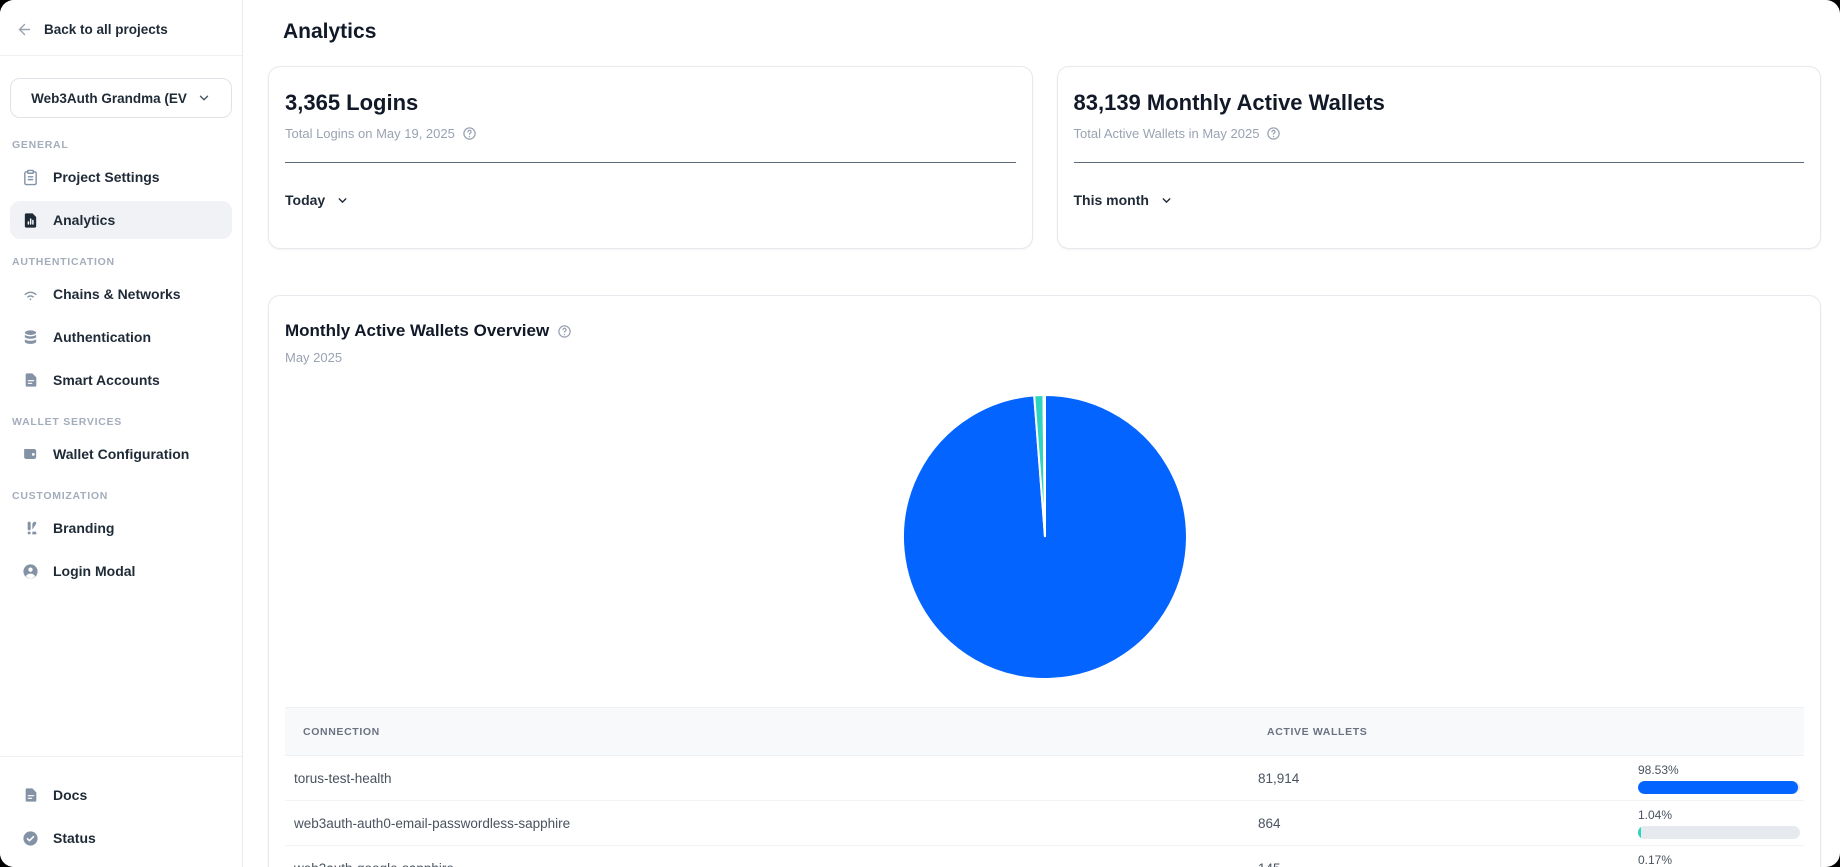 The height and width of the screenshot is (867, 1840). I want to click on sidebar-item-label: Wallet Configuration, so click(121, 454).